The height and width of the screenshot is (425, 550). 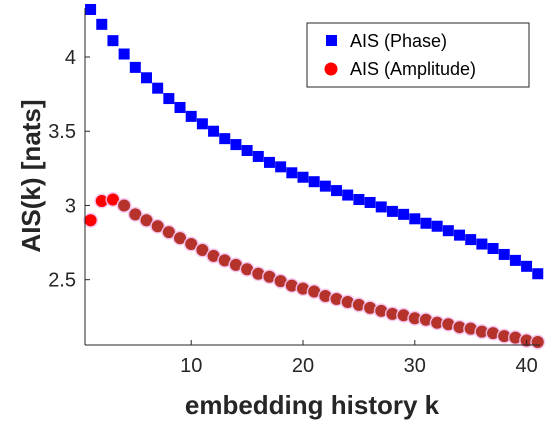 I want to click on legend-phase-label: AIS (Phase), so click(x=398, y=41).